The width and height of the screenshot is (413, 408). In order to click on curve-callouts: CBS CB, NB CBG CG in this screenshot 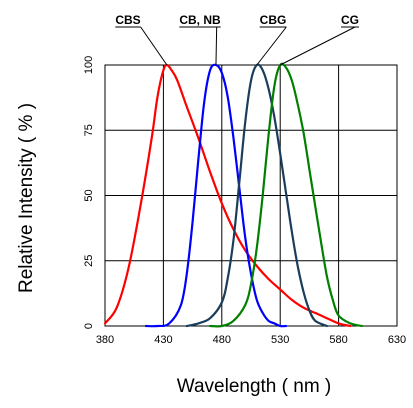, I will do `click(237, 39)`.